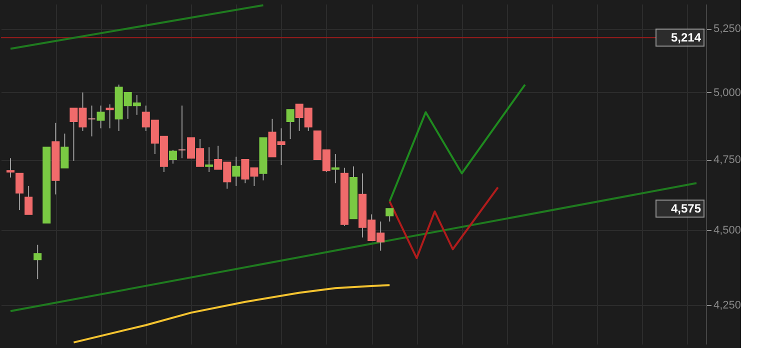  What do you see at coordinates (728, 305) in the screenshot?
I see `y-tick-label: 4,250` at bounding box center [728, 305].